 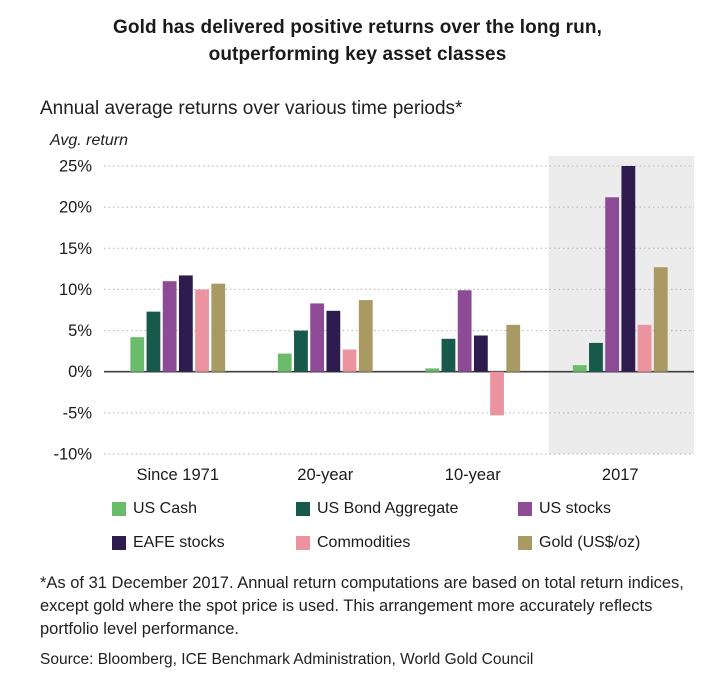 I want to click on legend-label-eafe-stocks: EAFE stocks, so click(x=179, y=543).